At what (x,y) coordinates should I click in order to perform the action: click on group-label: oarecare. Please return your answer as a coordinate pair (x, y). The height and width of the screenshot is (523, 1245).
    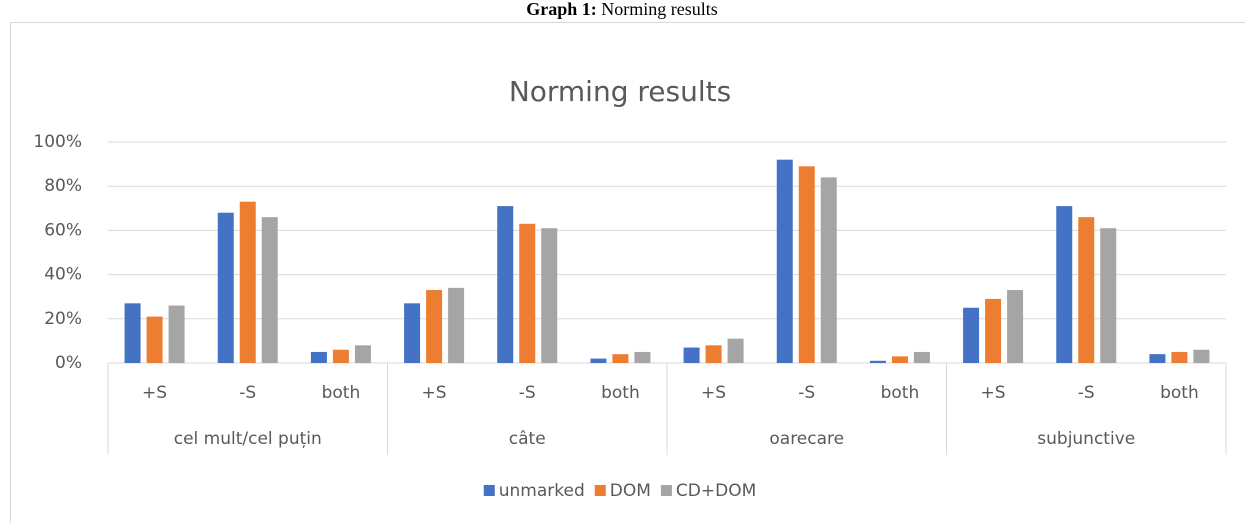
    Looking at the image, I should click on (806, 439).